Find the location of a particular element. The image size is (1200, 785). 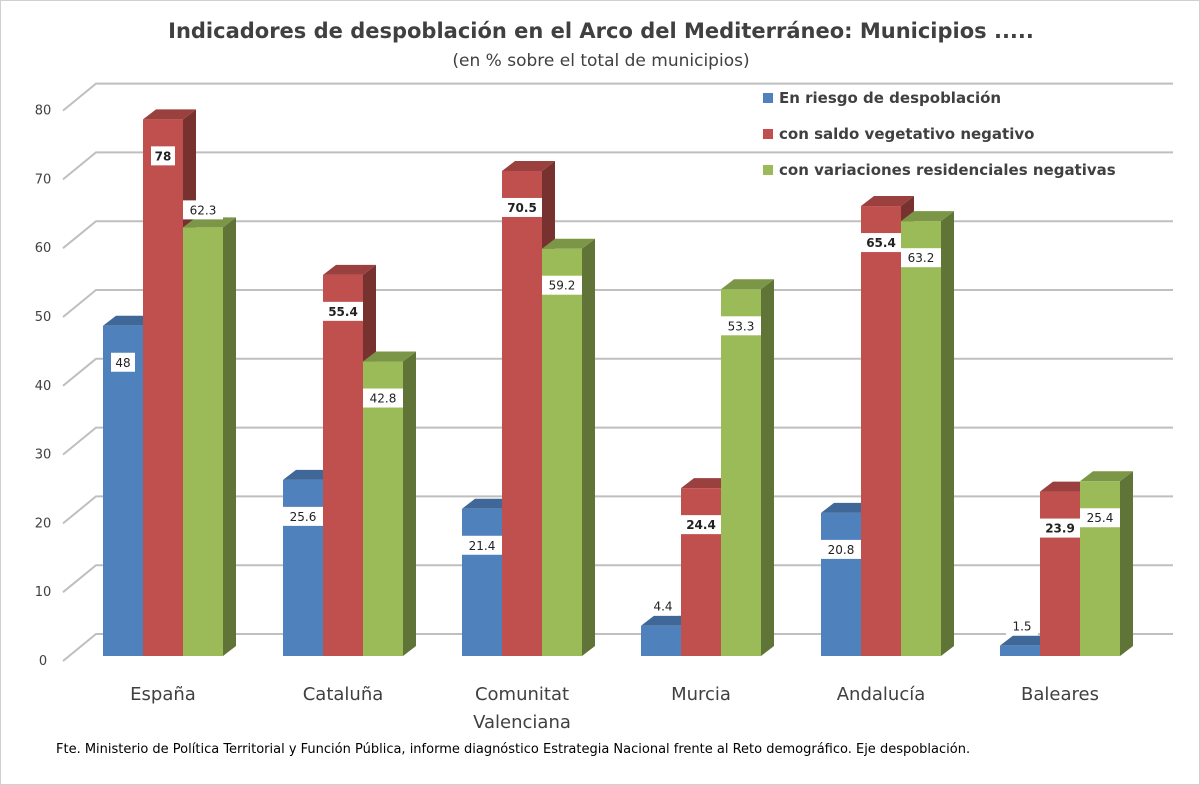

data-label: 53.3 is located at coordinates (741, 326).